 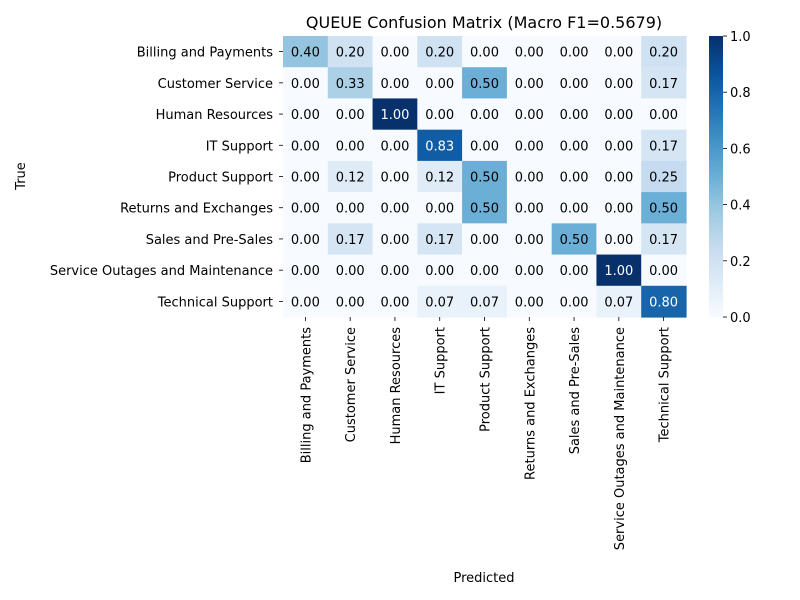 What do you see at coordinates (716, 176) in the screenshot?
I see `colorbar-gradient` at bounding box center [716, 176].